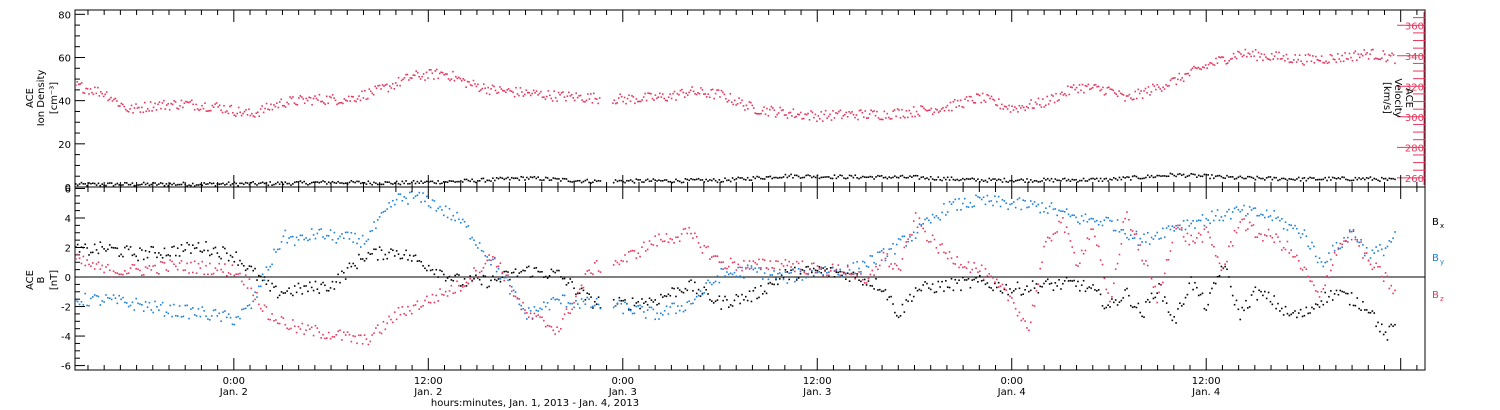 Image resolution: width=1500 pixels, height=410 pixels. I want to click on density-axis-label-line3: [cm⁻³], so click(54, 98).